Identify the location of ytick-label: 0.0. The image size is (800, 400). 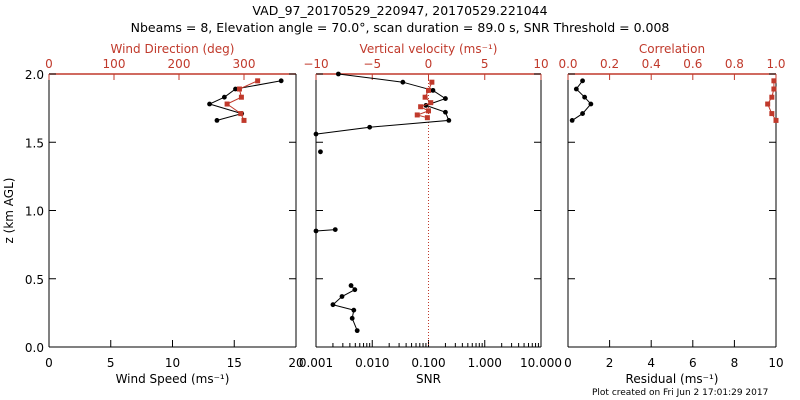
(34, 348).